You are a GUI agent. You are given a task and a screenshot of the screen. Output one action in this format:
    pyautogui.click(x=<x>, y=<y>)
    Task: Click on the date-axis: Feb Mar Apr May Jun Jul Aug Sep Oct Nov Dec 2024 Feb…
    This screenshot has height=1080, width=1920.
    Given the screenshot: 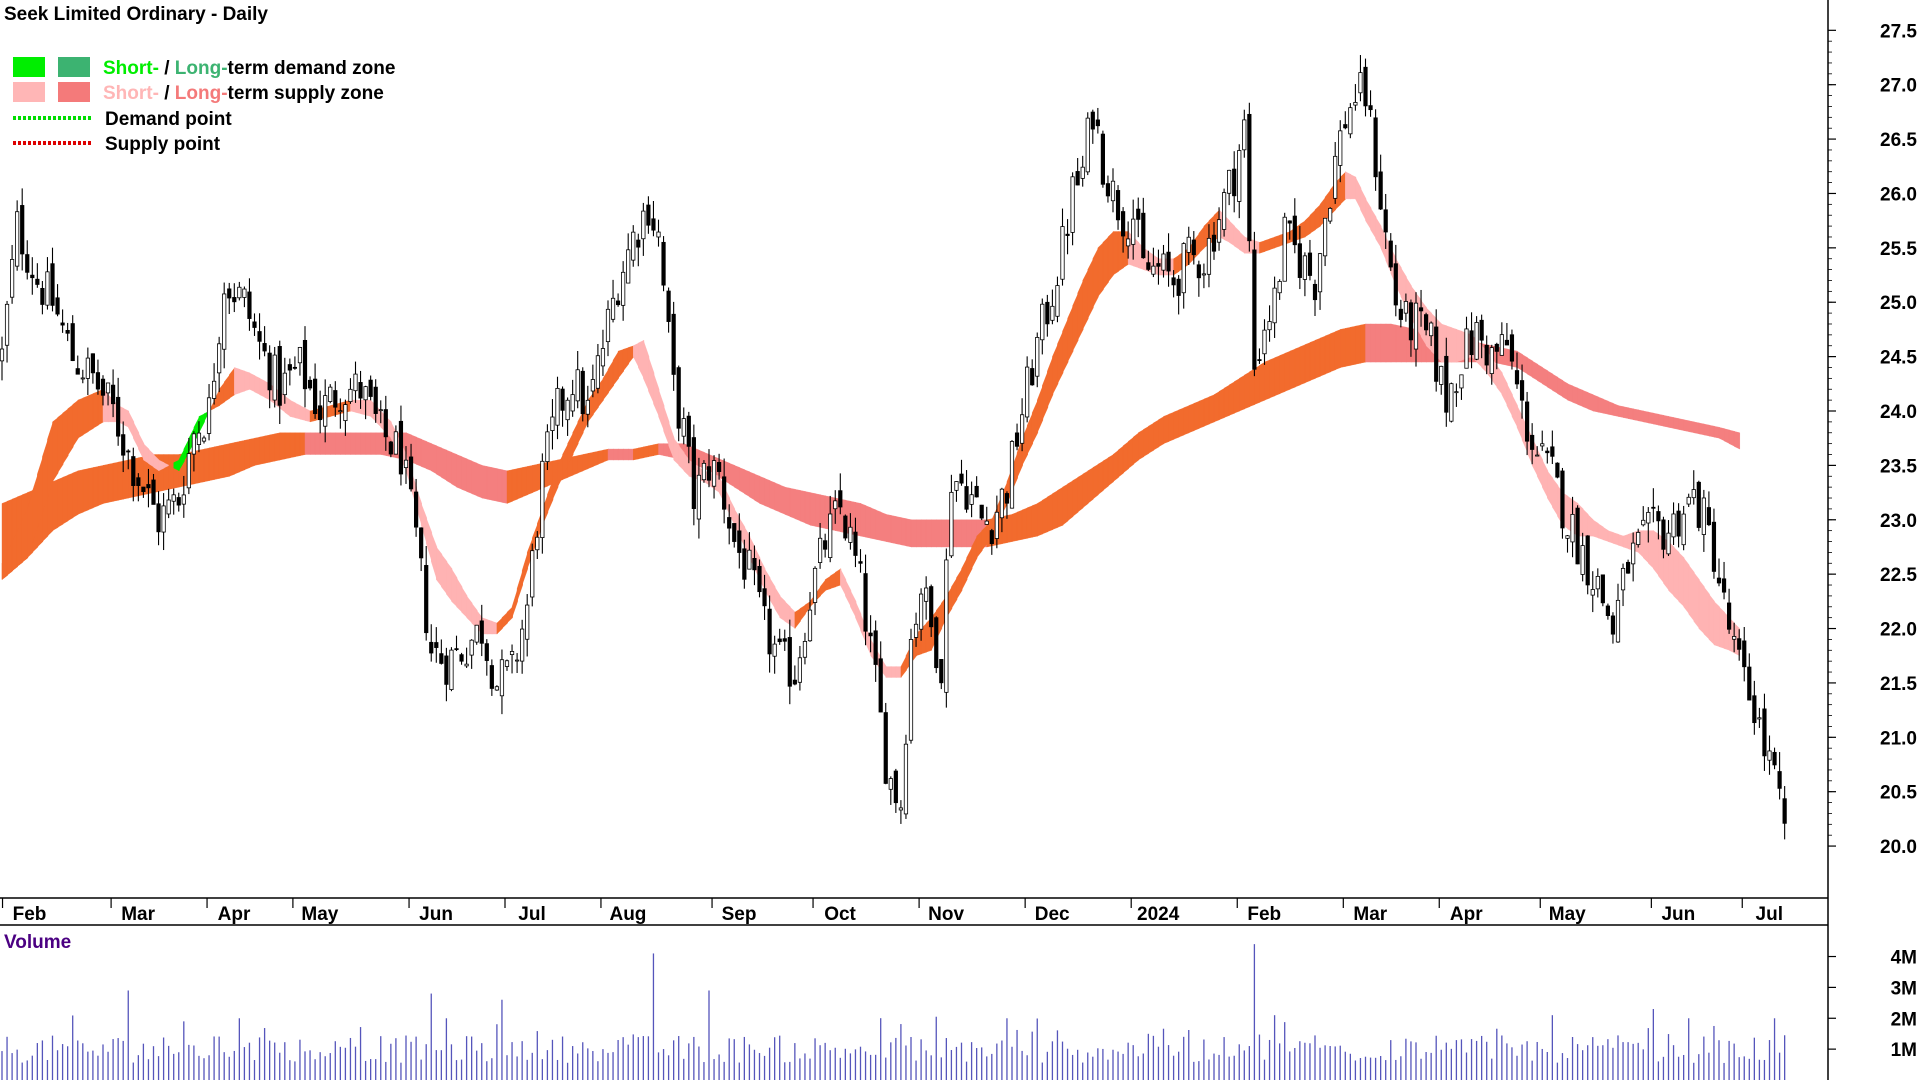 What is the action you would take?
    pyautogui.click(x=892, y=911)
    